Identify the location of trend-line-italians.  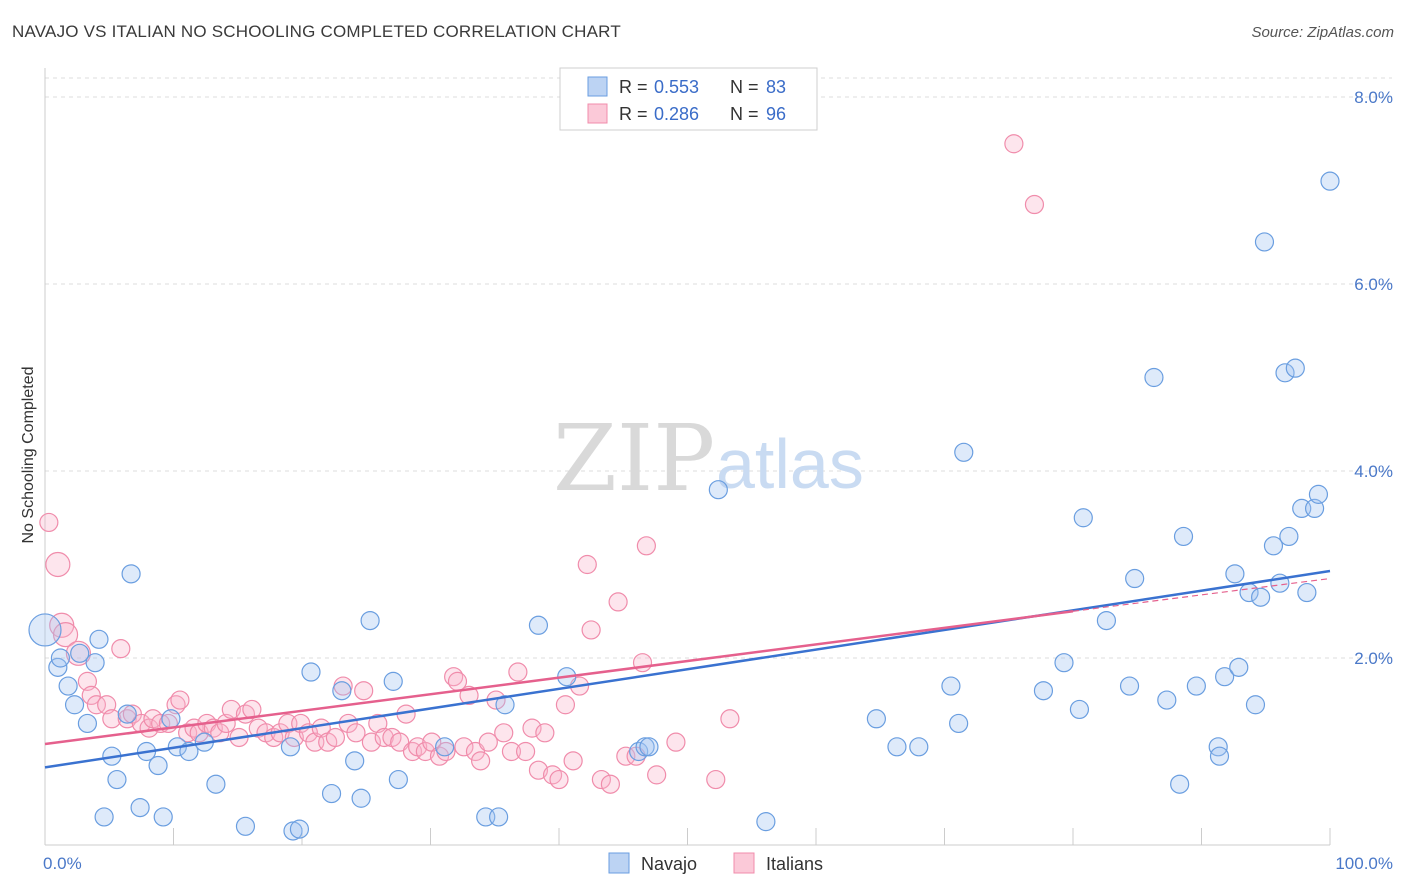
(559, 678).